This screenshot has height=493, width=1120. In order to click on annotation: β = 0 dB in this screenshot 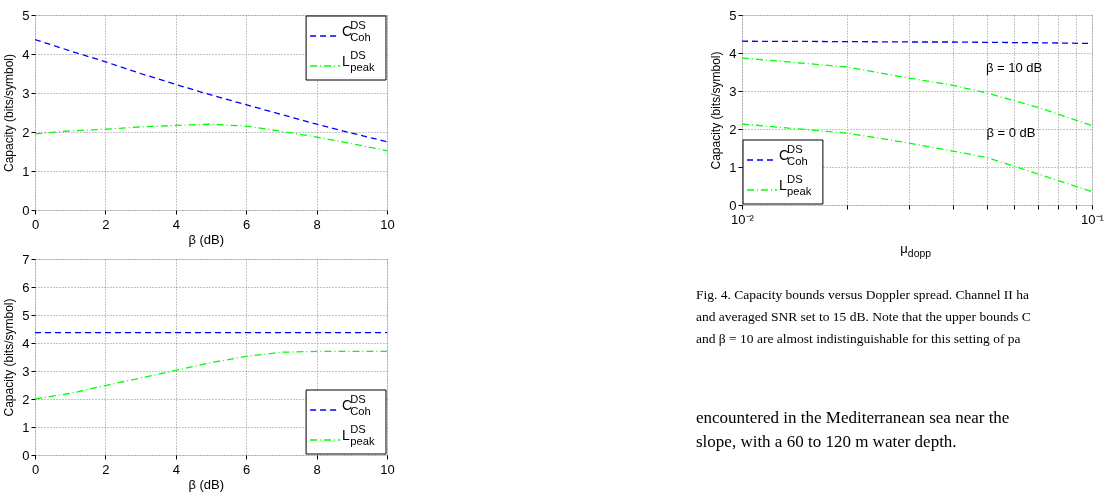, I will do `click(1011, 132)`.